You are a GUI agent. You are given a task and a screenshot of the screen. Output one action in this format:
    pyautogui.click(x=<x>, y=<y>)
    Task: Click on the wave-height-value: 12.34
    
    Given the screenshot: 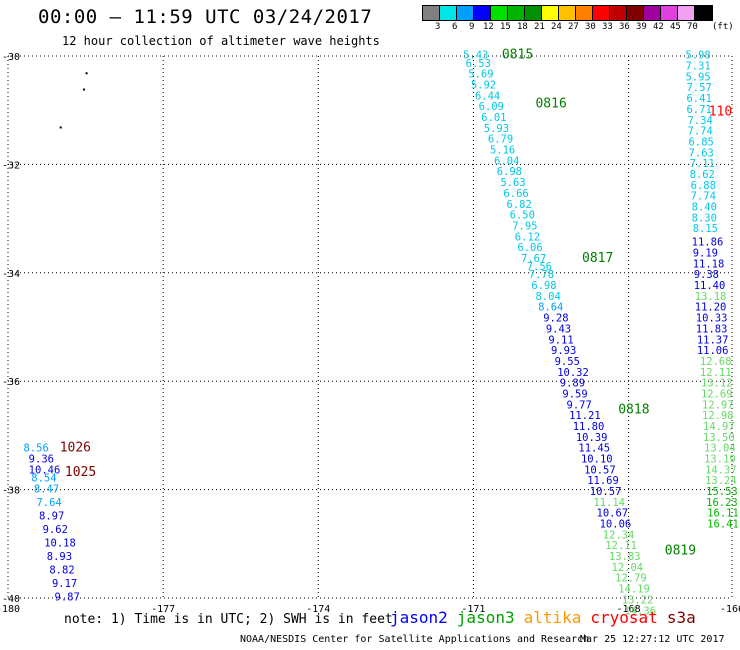 What is the action you would take?
    pyautogui.click(x=619, y=535)
    